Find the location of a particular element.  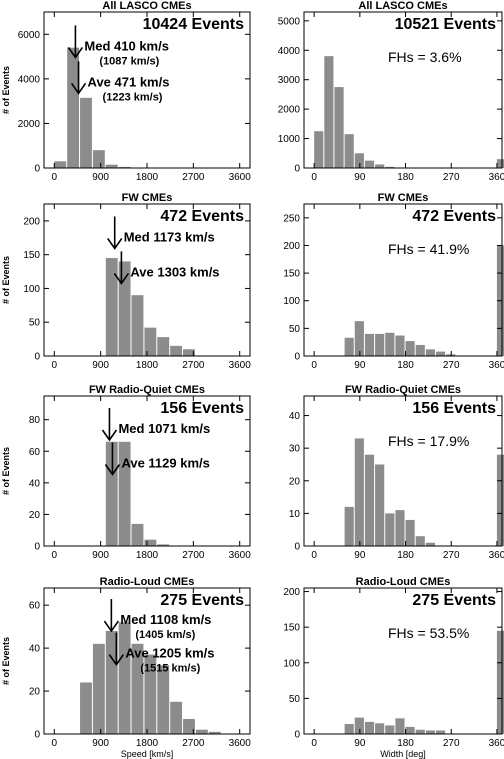

y-tick-label: 6000 is located at coordinates (29, 35).